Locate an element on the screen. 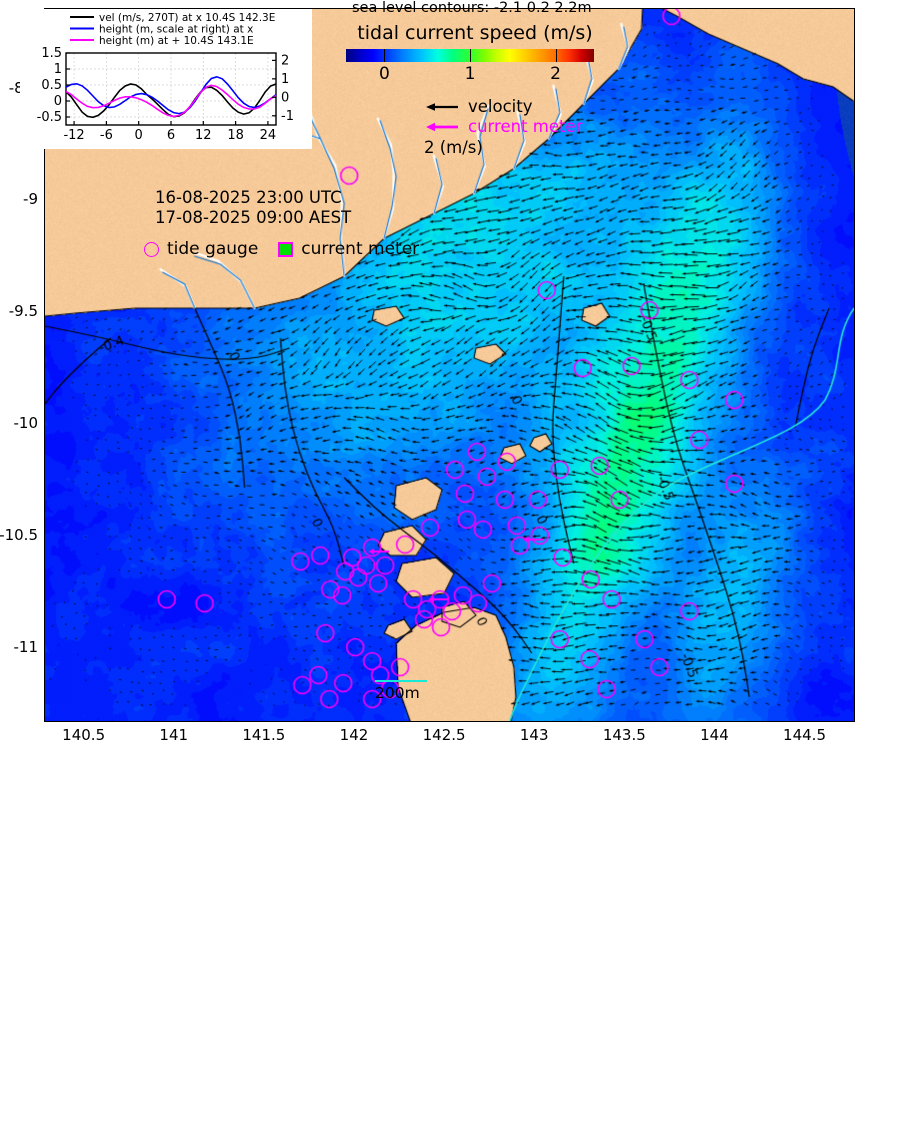 The image size is (900, 1133). colorbar-tick-label: 1 is located at coordinates (470, 74).